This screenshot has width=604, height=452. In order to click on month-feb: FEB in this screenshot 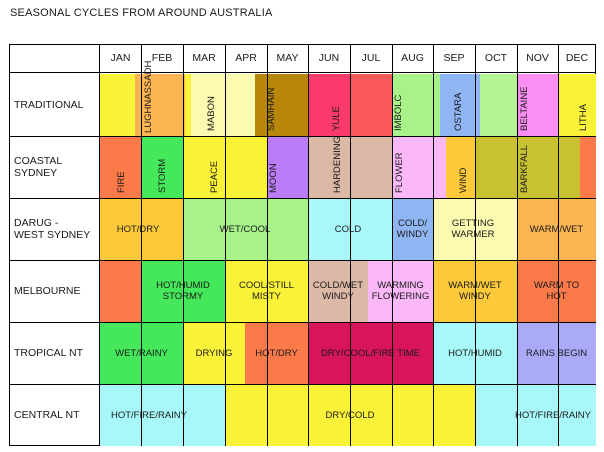, I will do `click(162, 58)`.